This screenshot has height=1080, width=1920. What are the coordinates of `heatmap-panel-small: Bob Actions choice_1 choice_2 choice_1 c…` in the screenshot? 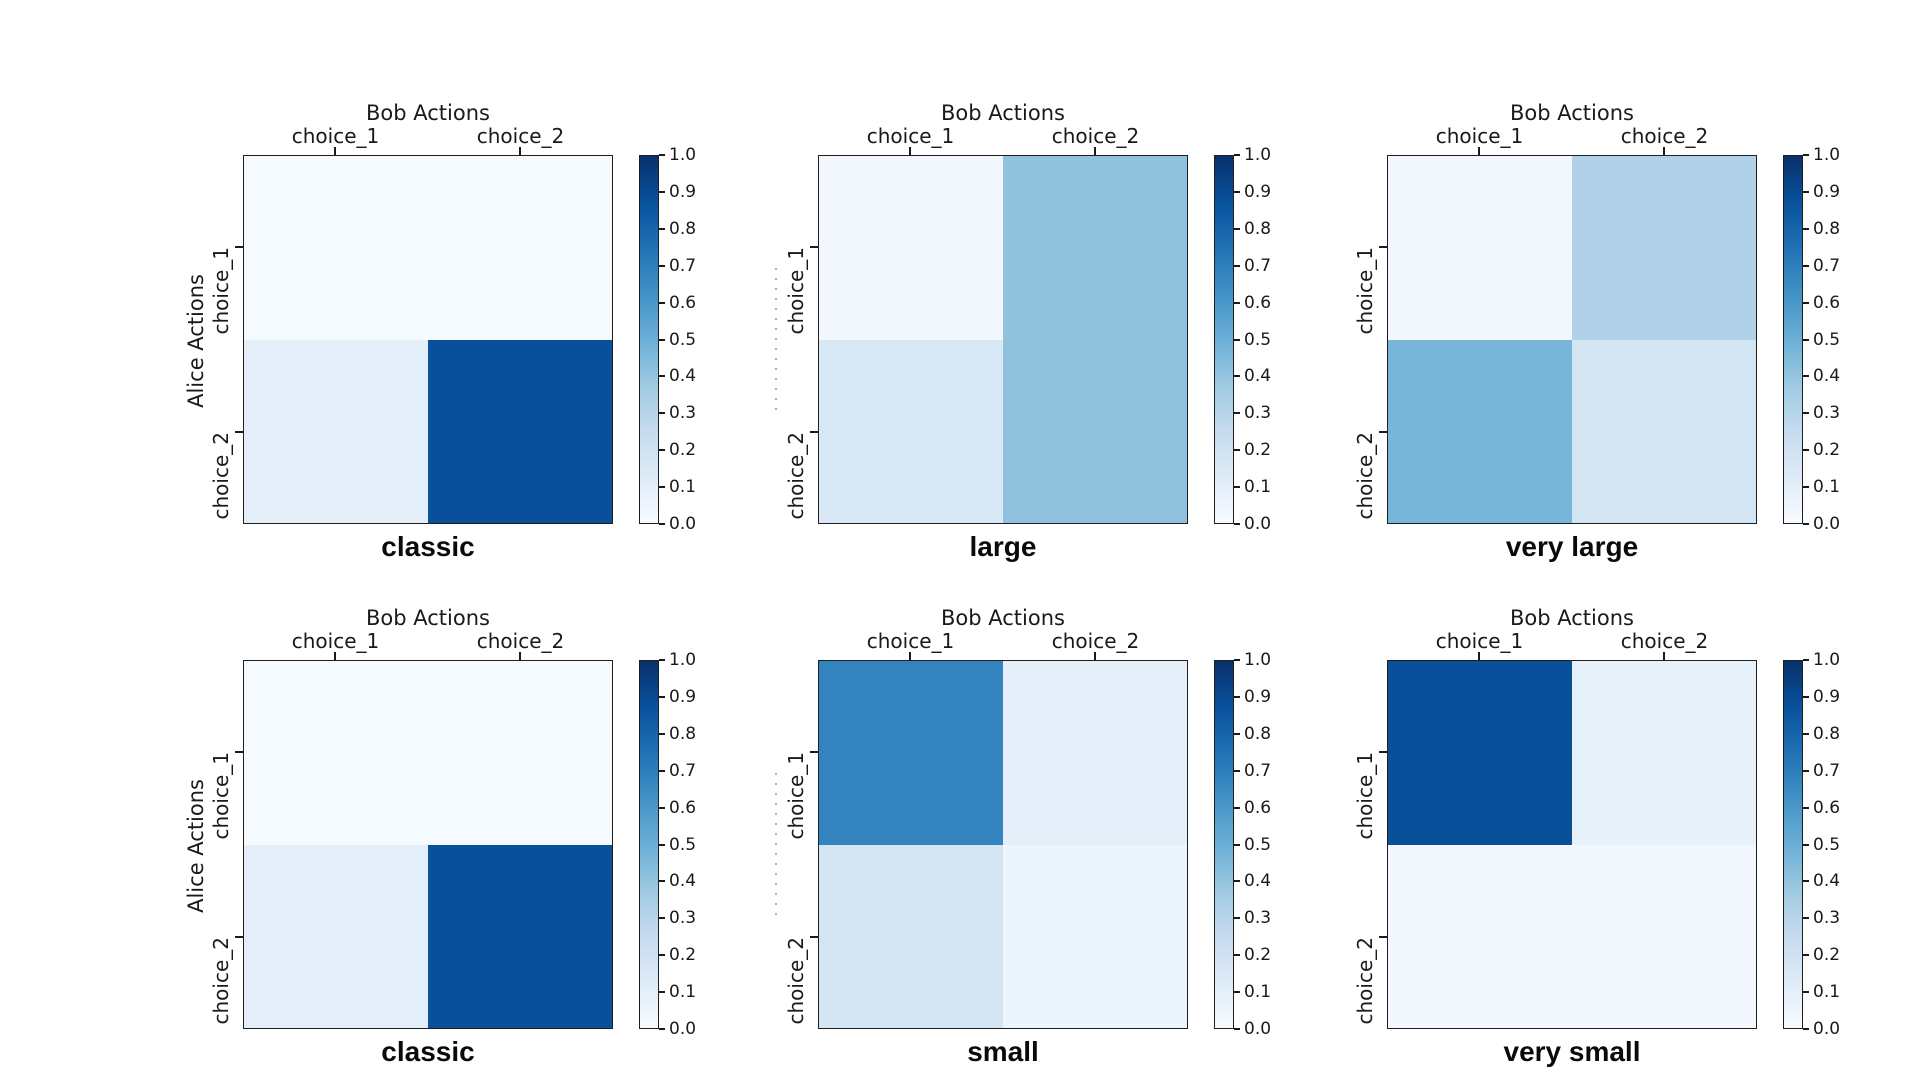 It's located at (988, 832).